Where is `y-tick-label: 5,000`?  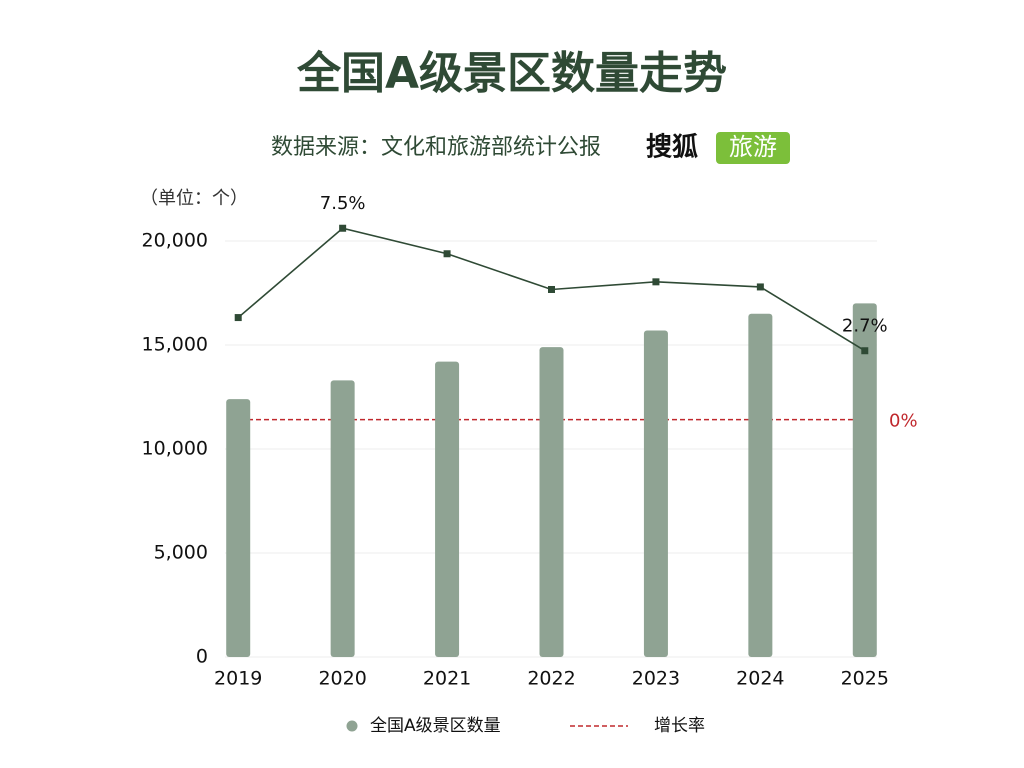 y-tick-label: 5,000 is located at coordinates (181, 553).